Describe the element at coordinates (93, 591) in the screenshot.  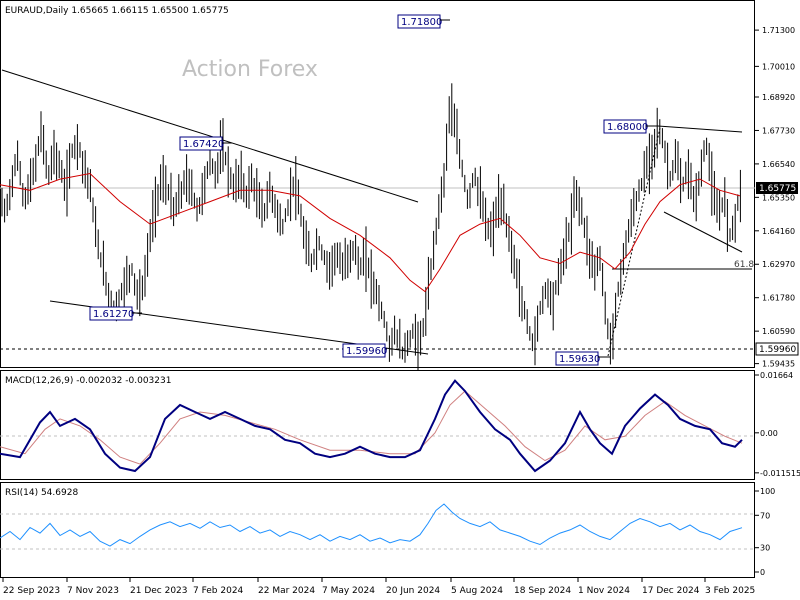
I see `time-tick-label: 7 Nov 2023` at that location.